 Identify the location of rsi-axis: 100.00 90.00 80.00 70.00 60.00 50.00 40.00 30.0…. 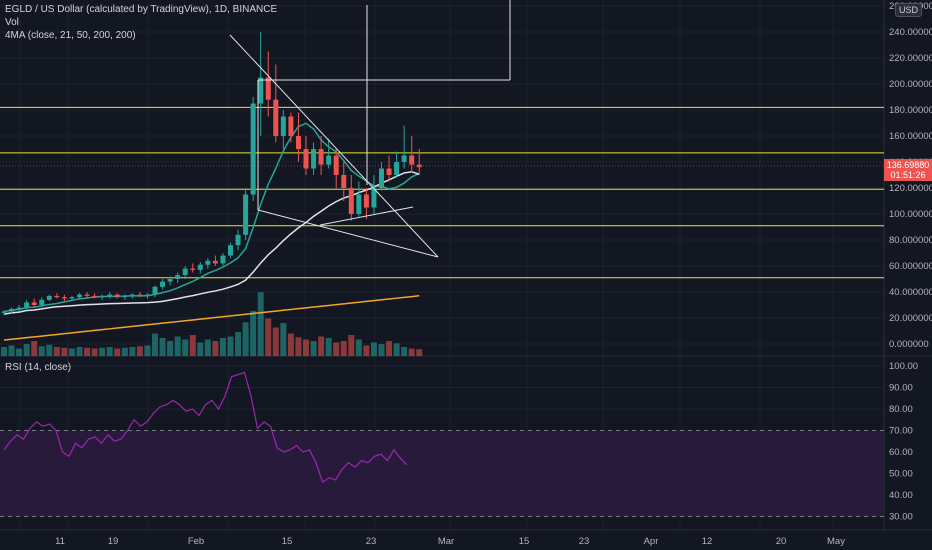
(903, 442).